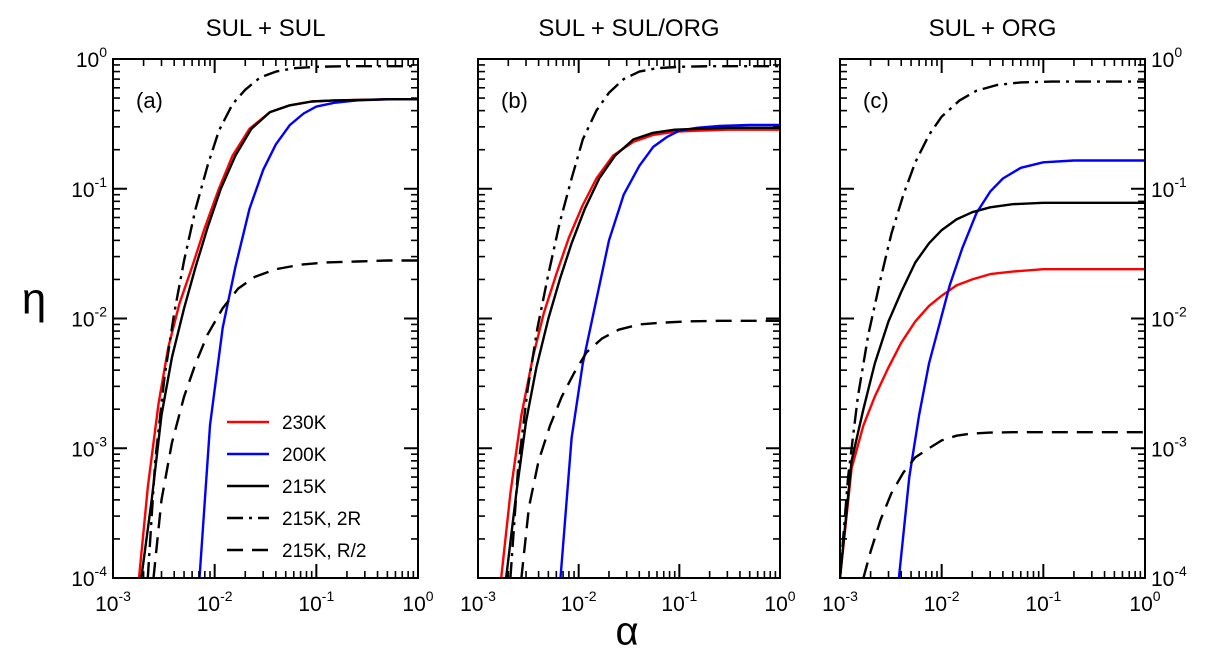 This screenshot has width=1209, height=654. I want to click on panel-letter: (c), so click(876, 100).